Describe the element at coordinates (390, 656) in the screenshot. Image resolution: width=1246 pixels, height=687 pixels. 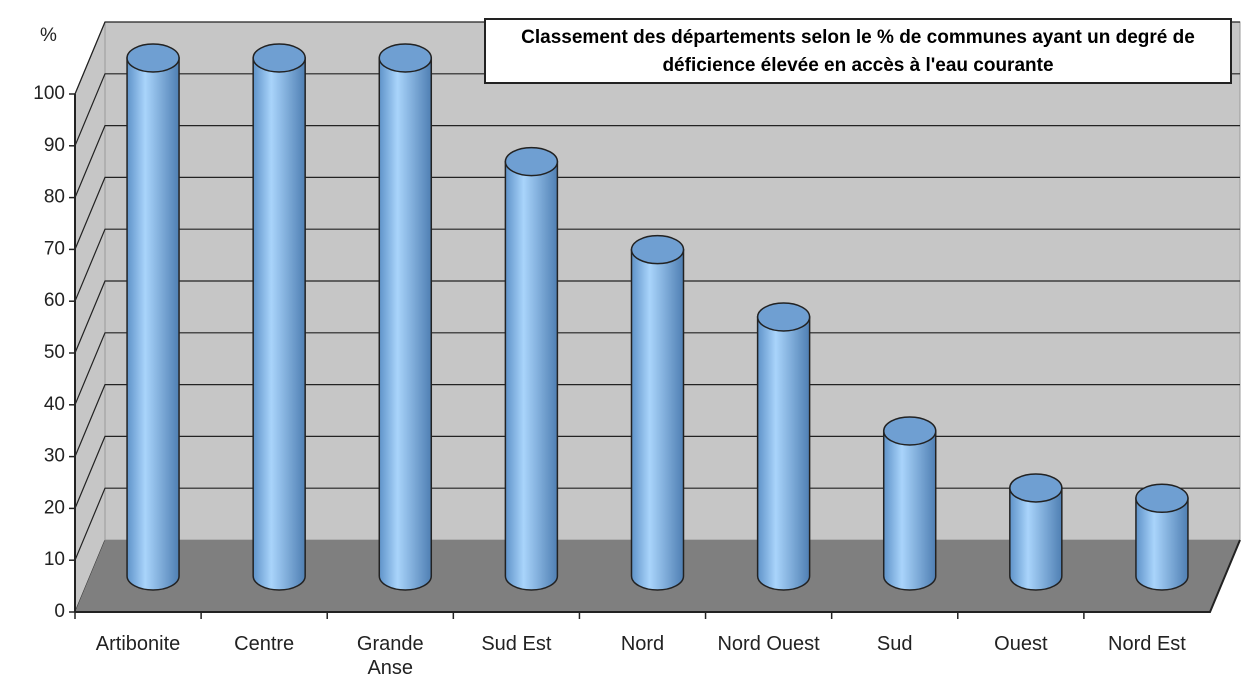
I see `x-tick-label: Grande Anse` at that location.